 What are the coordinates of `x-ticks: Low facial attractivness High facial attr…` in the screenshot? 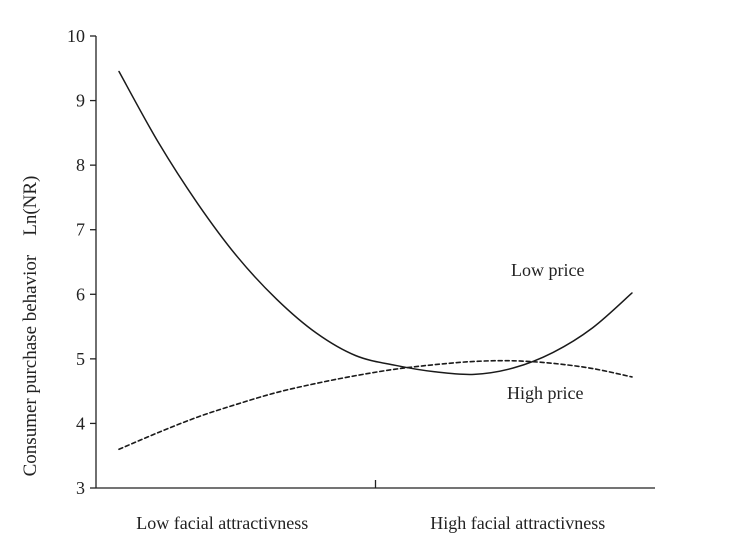 It's located at (370, 506).